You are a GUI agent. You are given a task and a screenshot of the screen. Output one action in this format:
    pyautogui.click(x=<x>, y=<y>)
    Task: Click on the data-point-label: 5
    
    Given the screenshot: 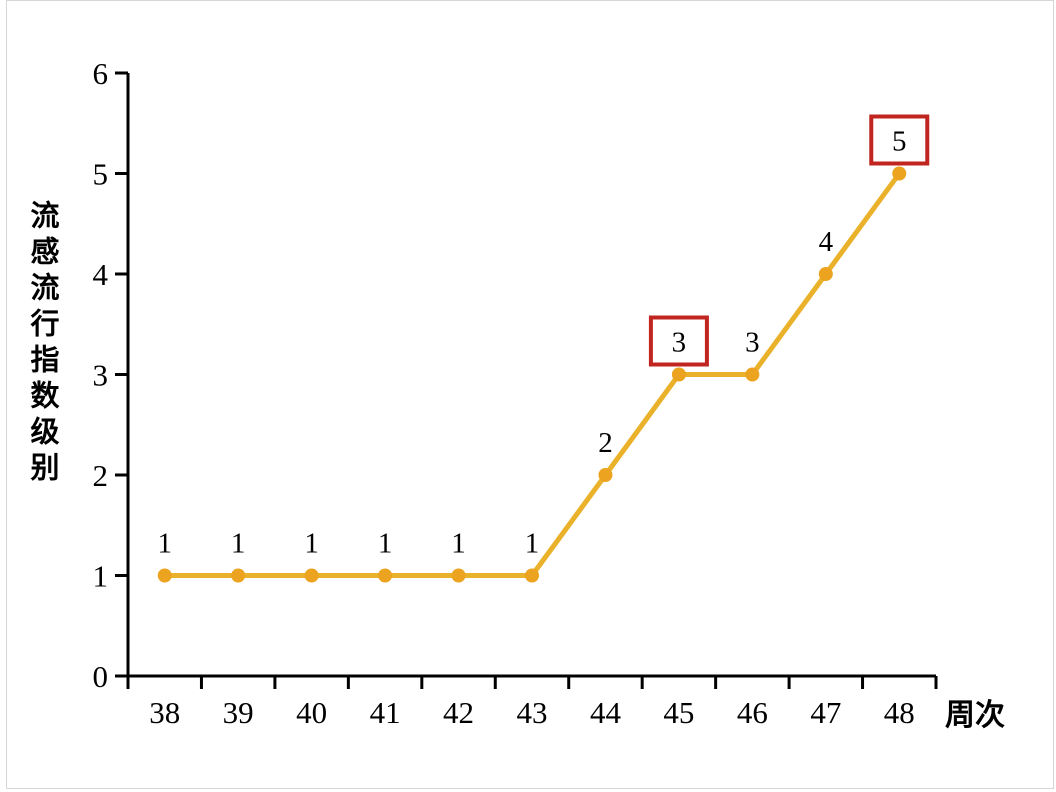 What is the action you would take?
    pyautogui.click(x=899, y=142)
    